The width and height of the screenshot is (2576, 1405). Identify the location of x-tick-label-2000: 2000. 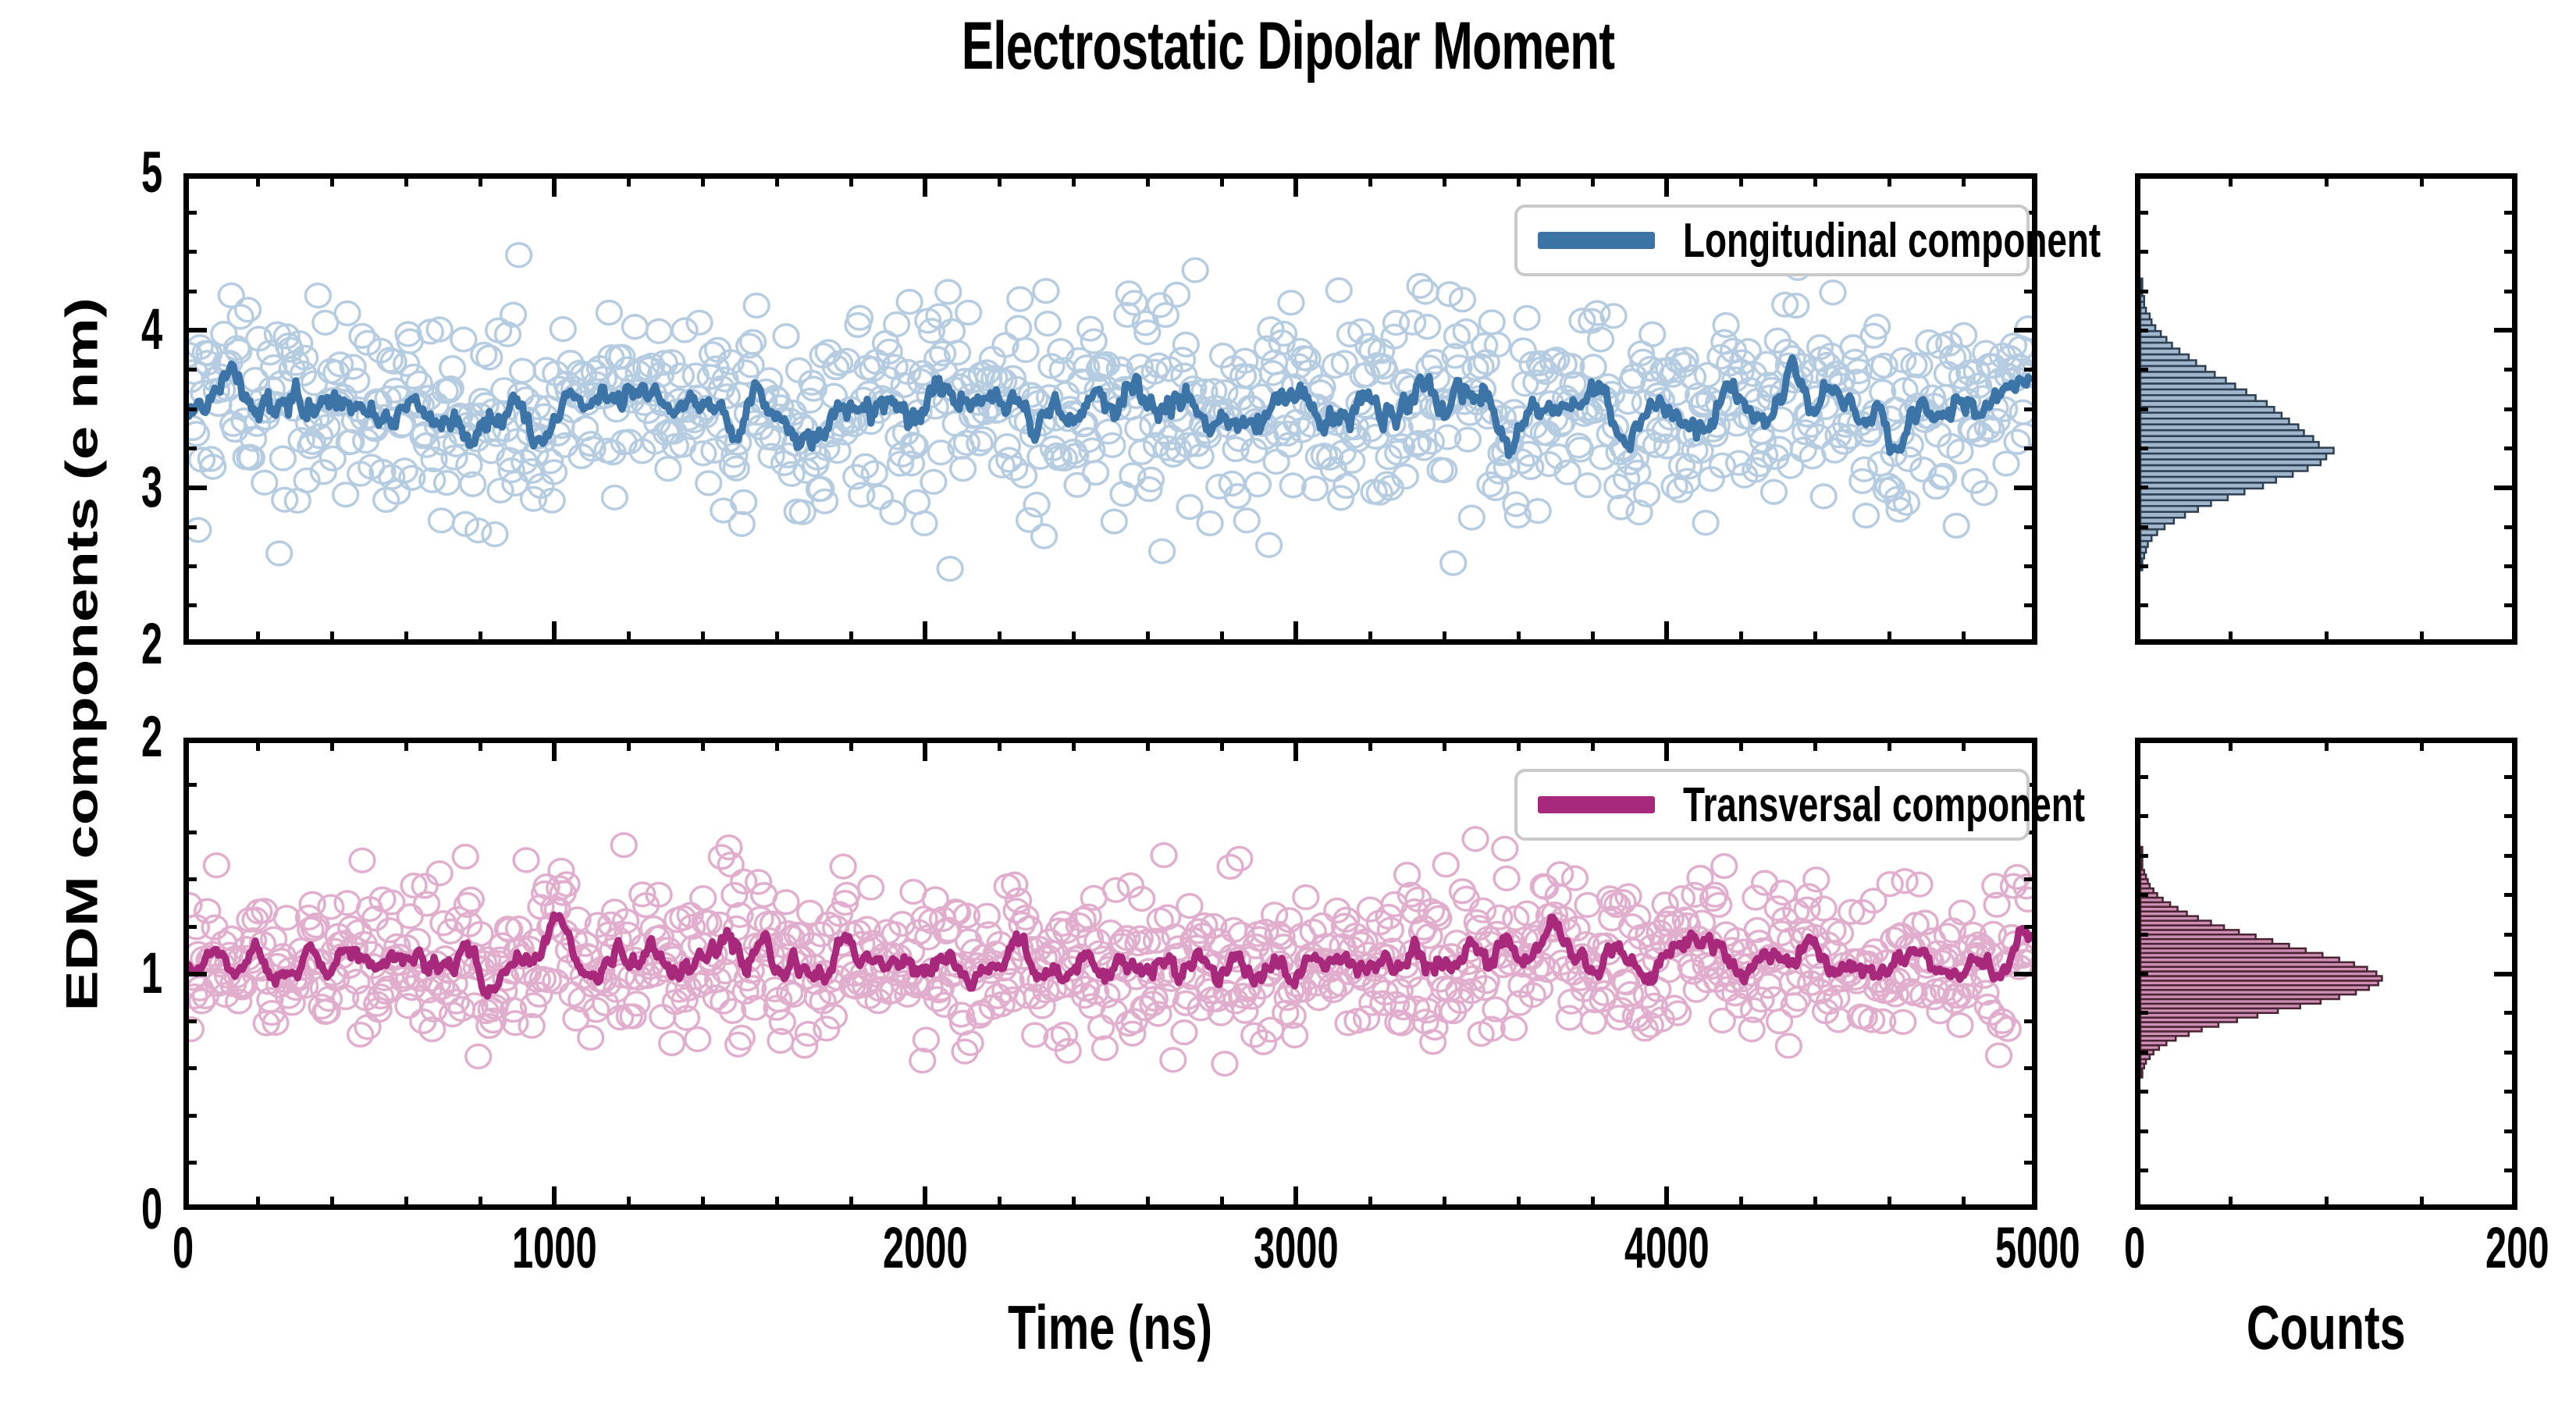
(925, 1247).